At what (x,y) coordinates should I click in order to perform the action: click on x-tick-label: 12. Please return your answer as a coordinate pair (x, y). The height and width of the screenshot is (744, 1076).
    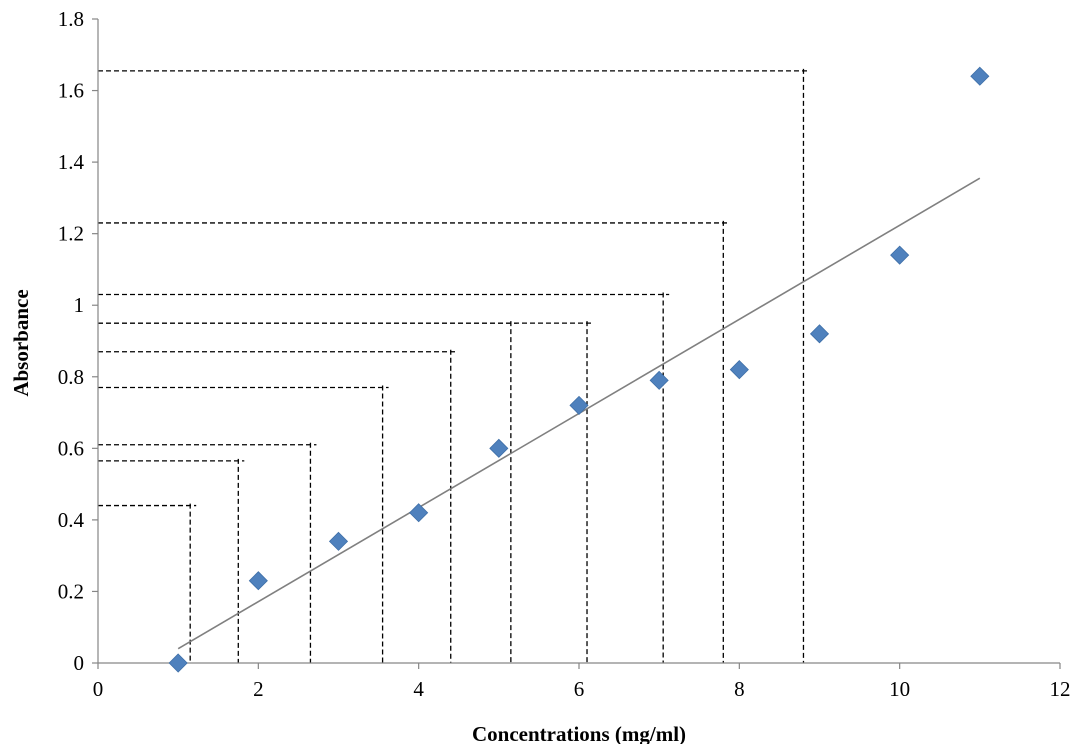
    Looking at the image, I should click on (1060, 689).